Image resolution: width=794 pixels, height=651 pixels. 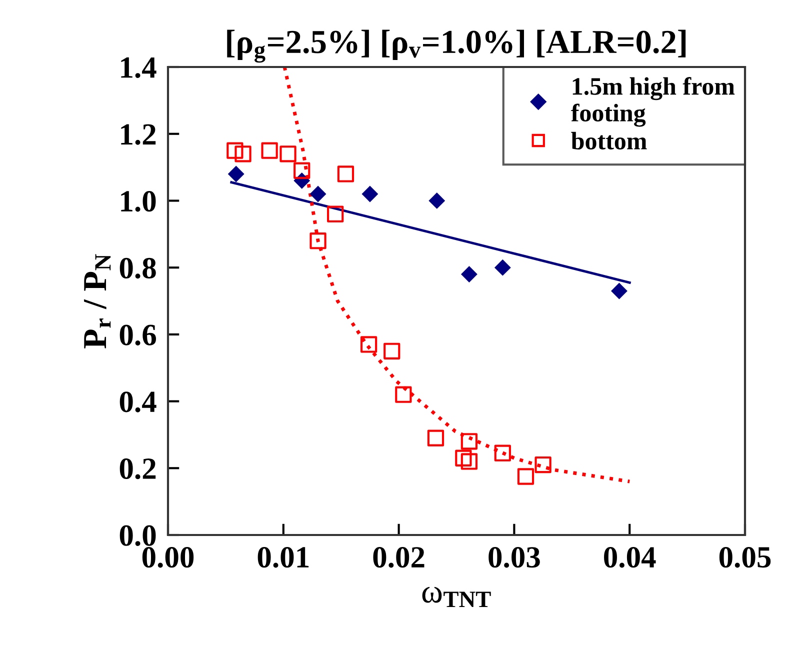 What do you see at coordinates (609, 141) in the screenshot?
I see `legend-label: bottom` at bounding box center [609, 141].